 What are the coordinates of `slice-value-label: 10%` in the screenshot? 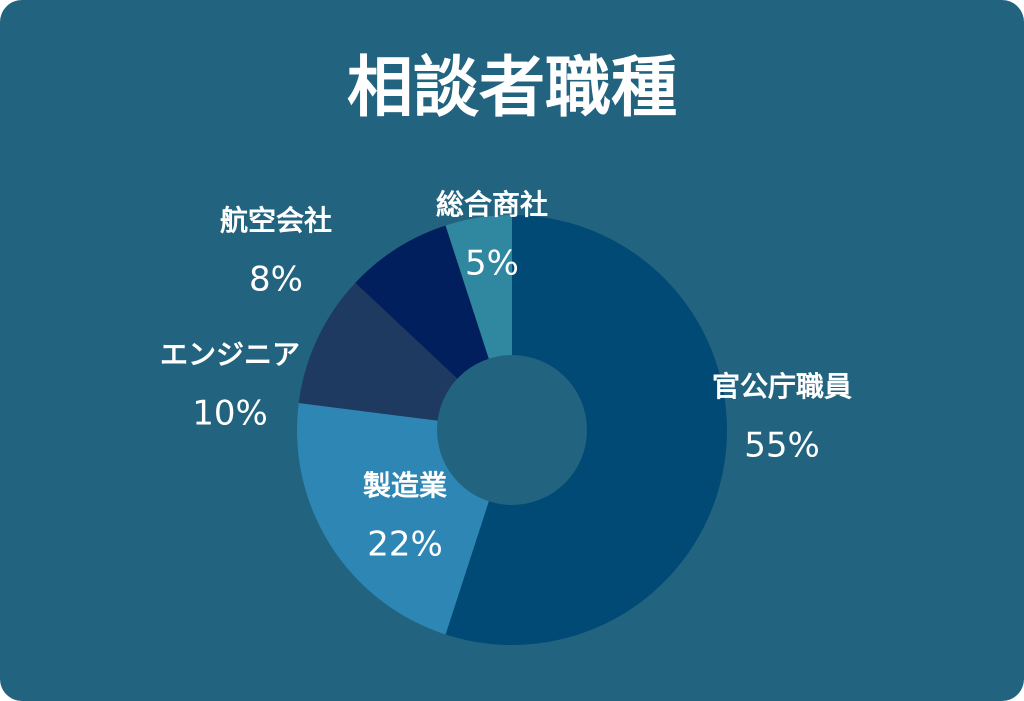 It's located at (230, 414).